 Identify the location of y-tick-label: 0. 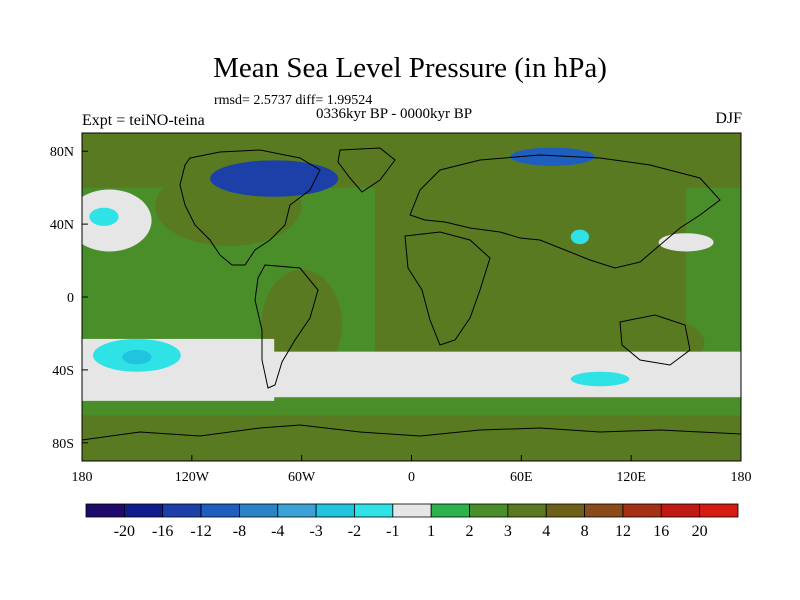
(70, 298).